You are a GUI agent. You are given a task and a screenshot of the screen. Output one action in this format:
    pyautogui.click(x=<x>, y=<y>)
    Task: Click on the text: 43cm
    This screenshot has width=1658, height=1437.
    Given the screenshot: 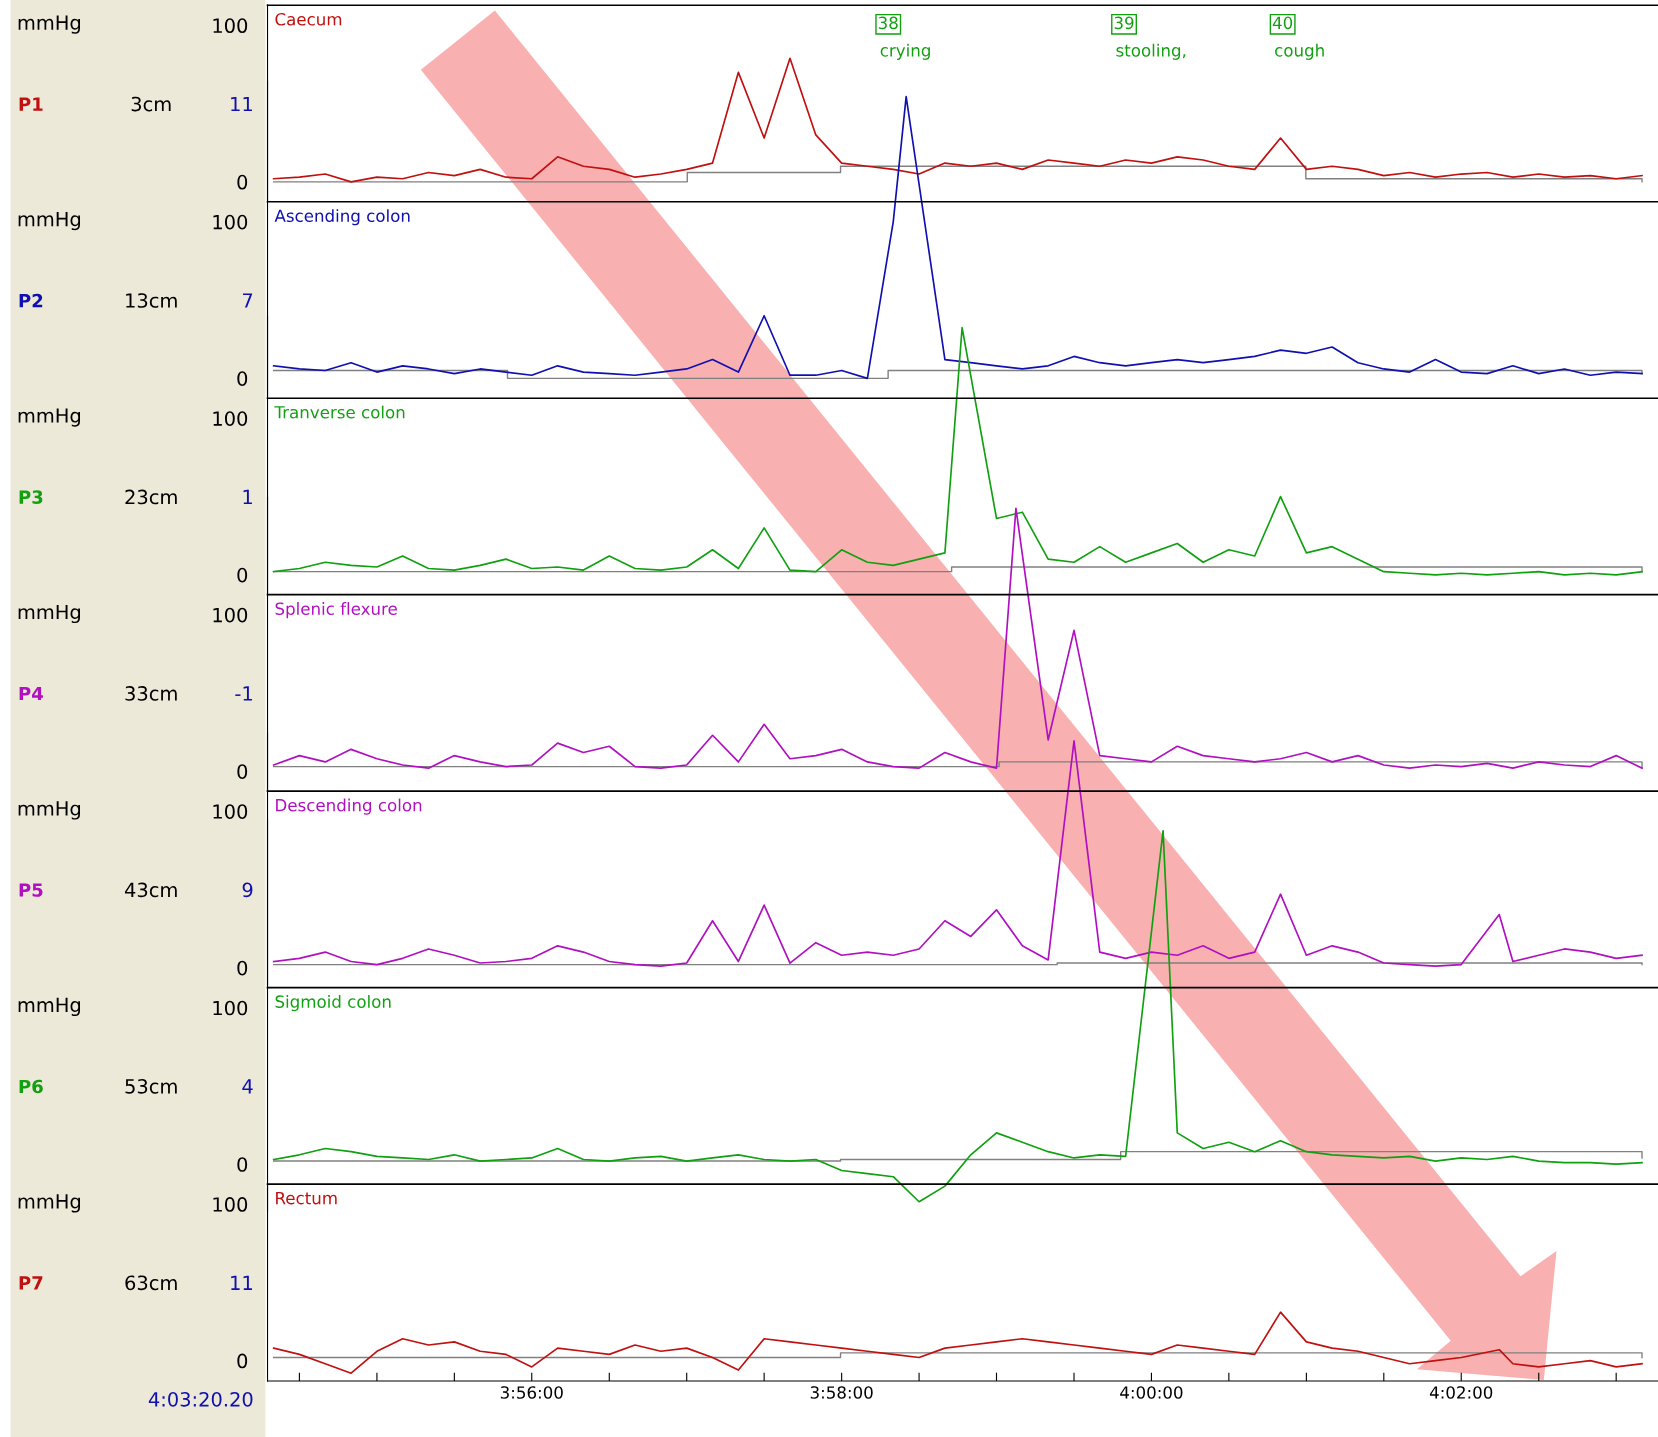 What is the action you would take?
    pyautogui.click(x=150, y=890)
    